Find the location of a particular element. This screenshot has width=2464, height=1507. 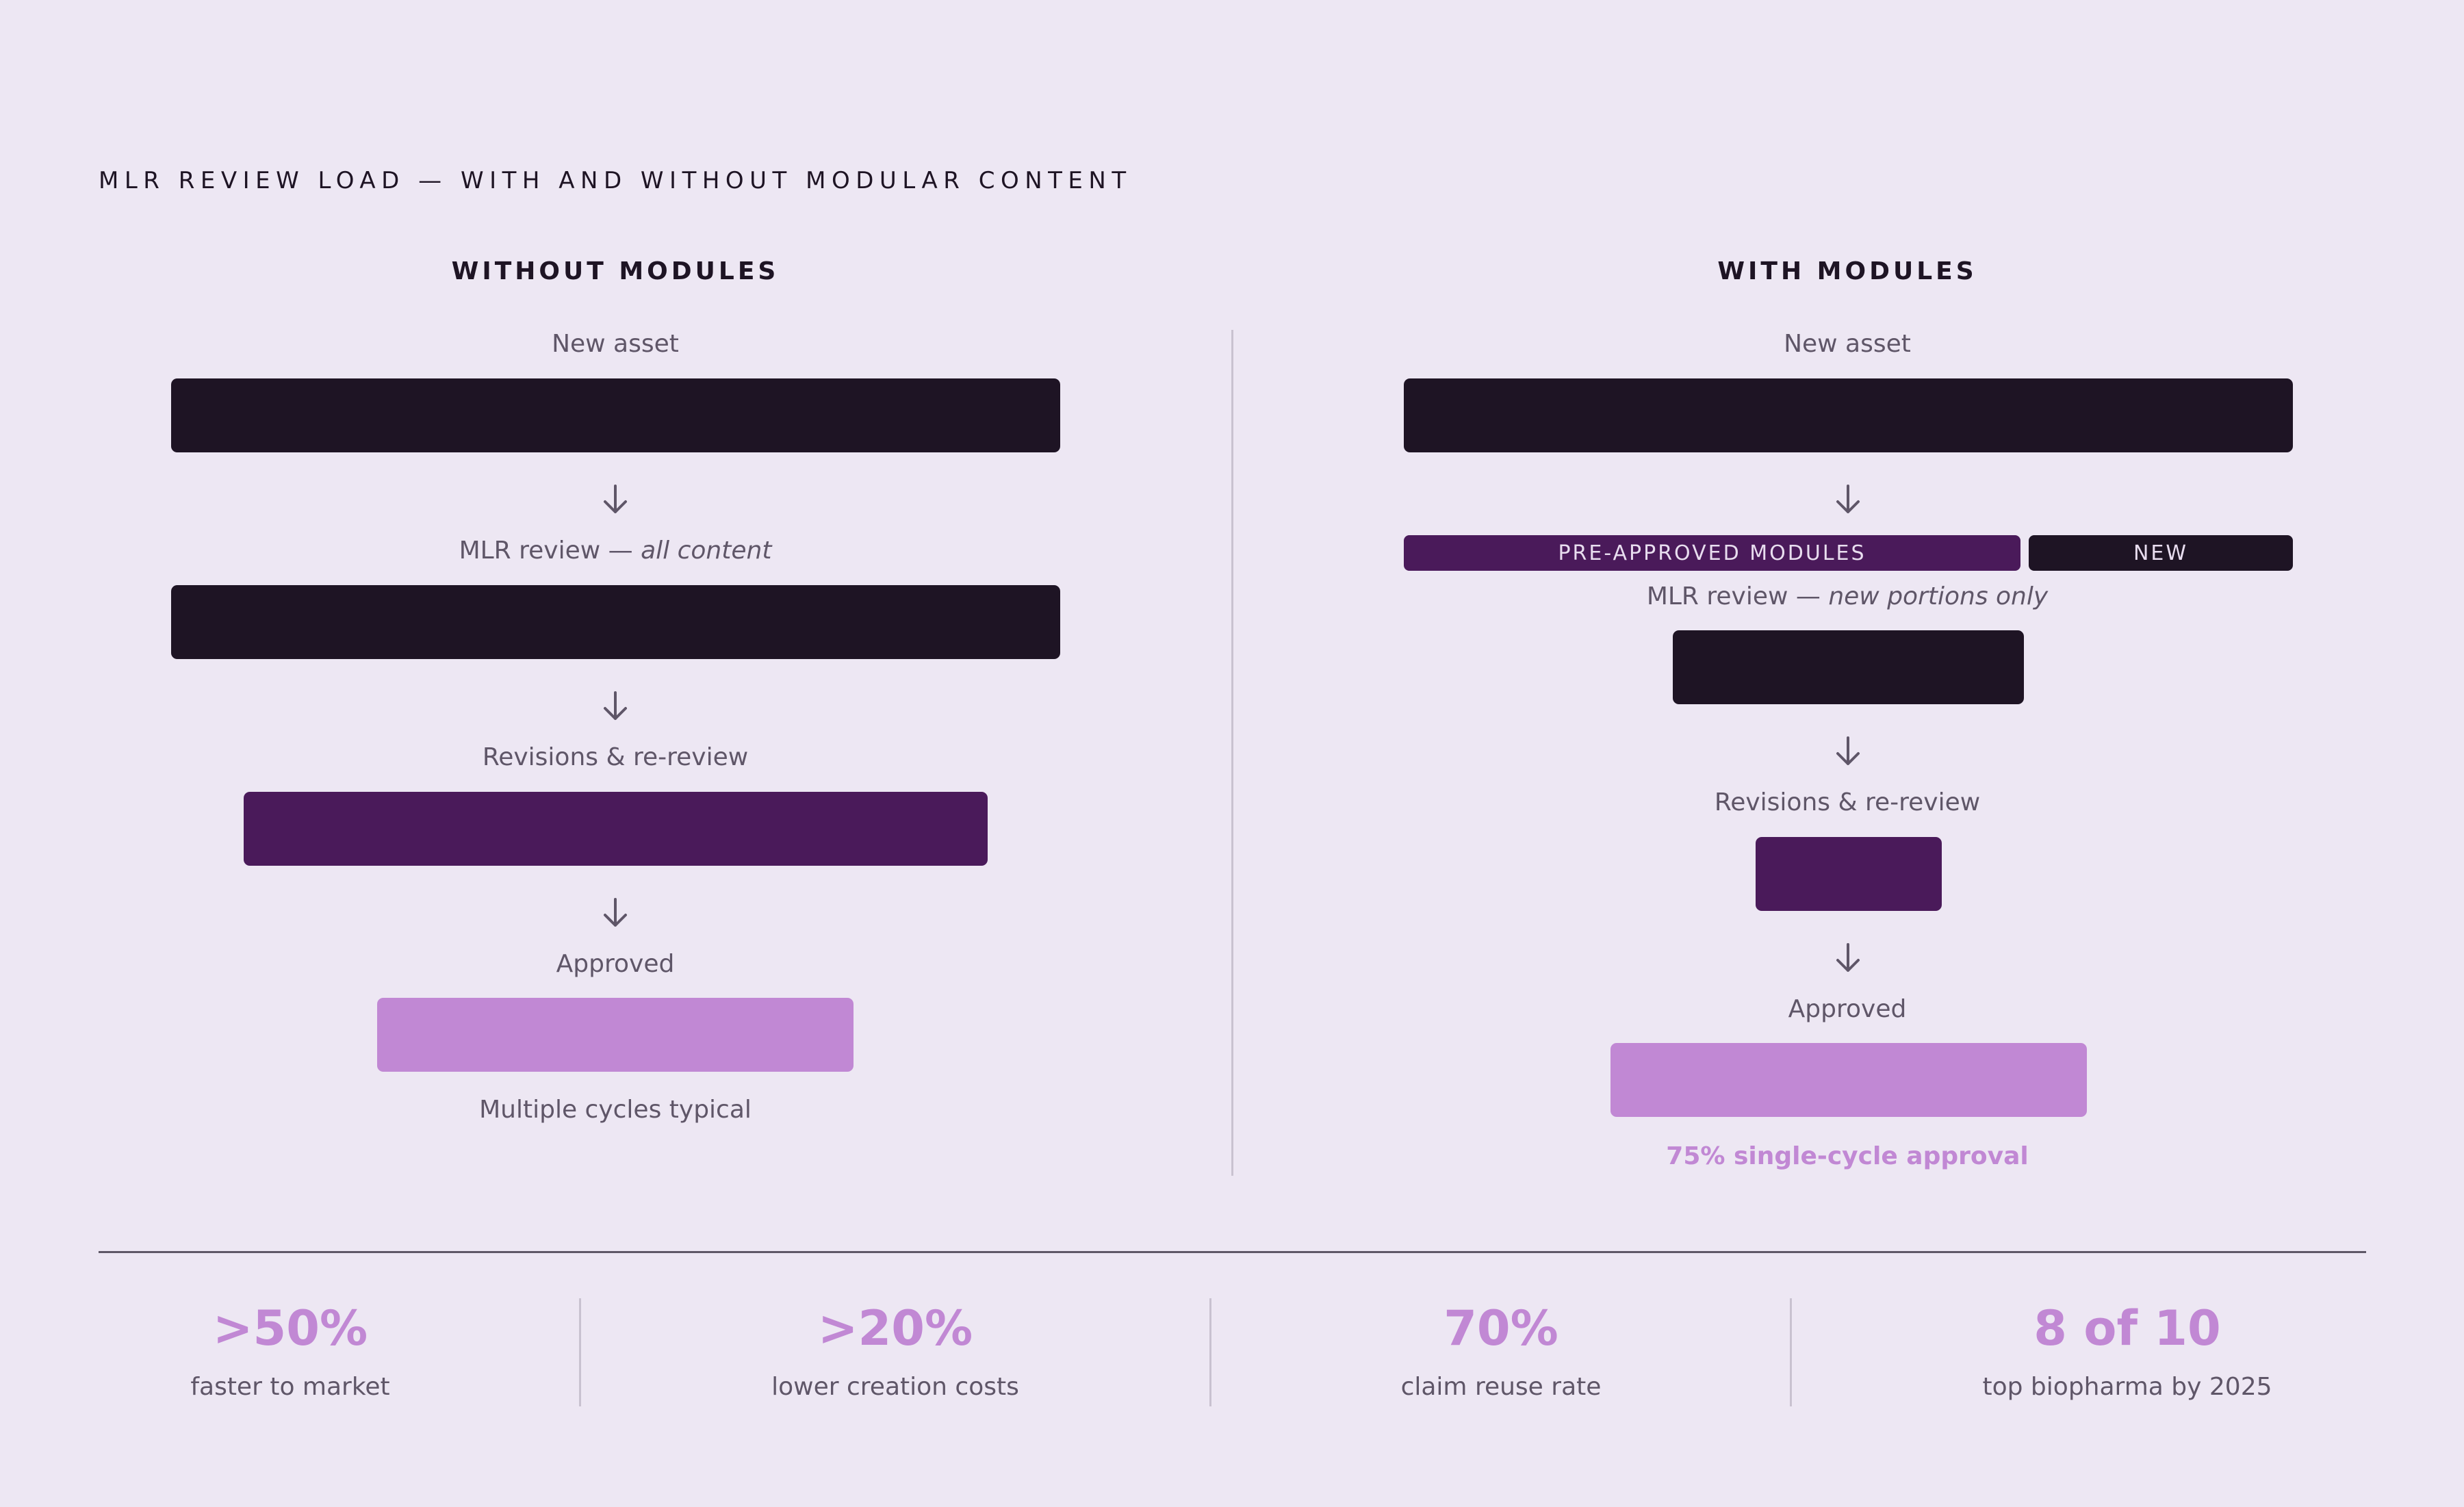

with-step-approved-label: Approved is located at coordinates (1847, 1009).